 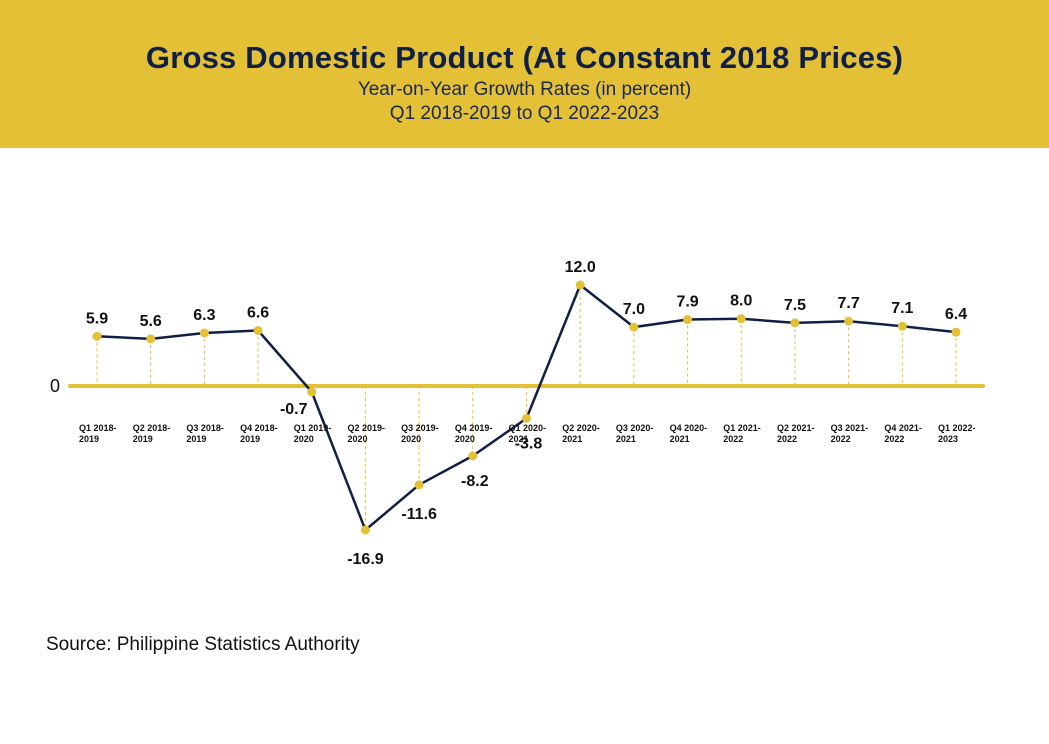 What do you see at coordinates (849, 303) in the screenshot?
I see `data-label: 7.7` at bounding box center [849, 303].